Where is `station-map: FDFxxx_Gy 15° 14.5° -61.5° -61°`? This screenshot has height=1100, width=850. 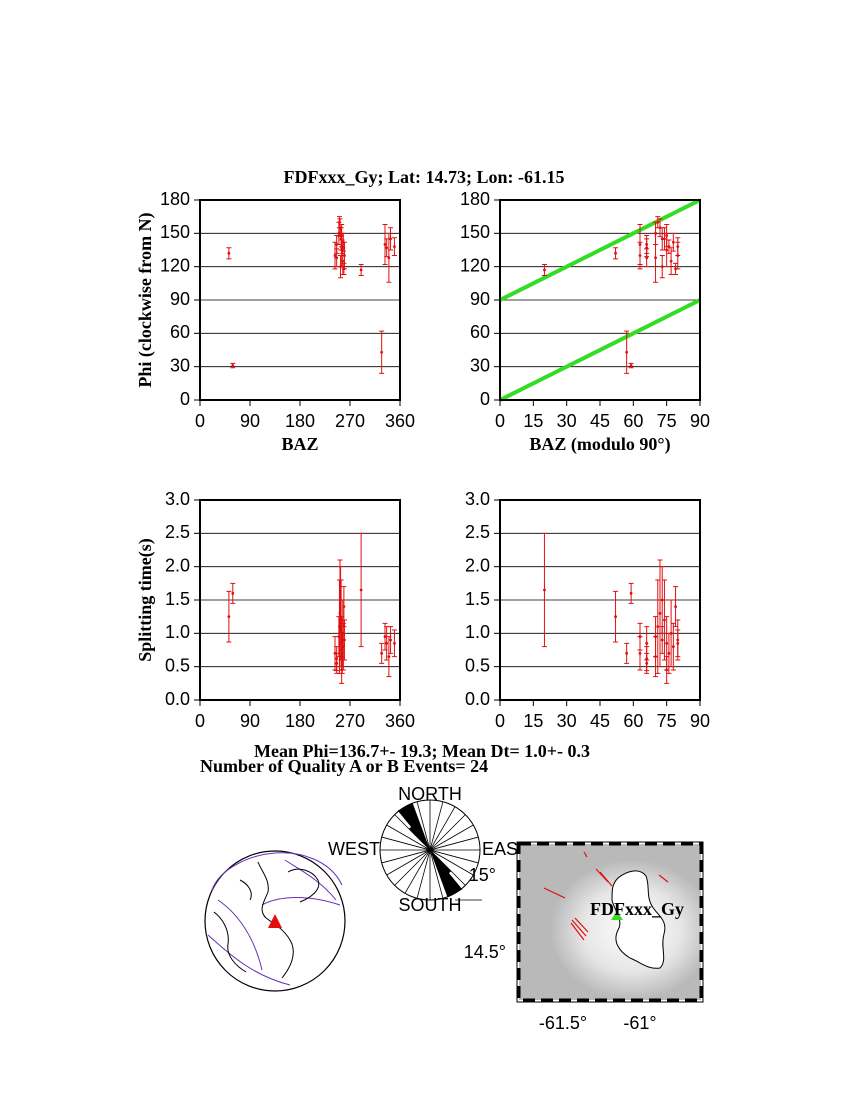
station-map: FDFxxx_Gy 15° 14.5° -61.5° -61° is located at coordinates (584, 937).